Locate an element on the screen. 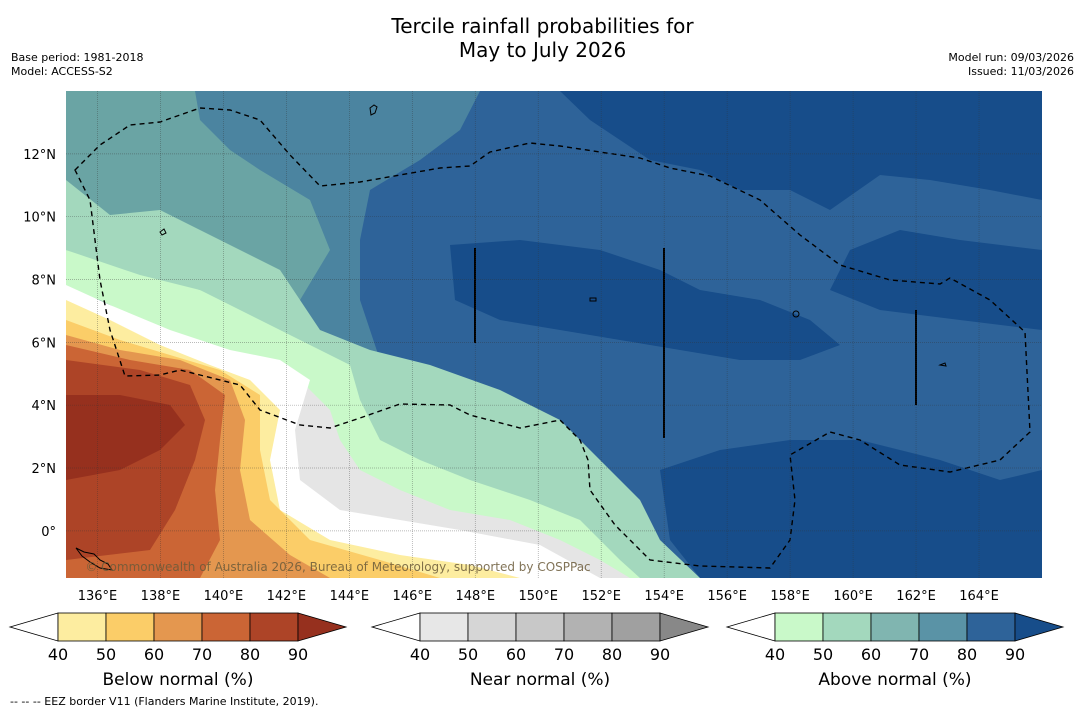 The width and height of the screenshot is (1085, 713). island-png is located at coordinates (94, 559).